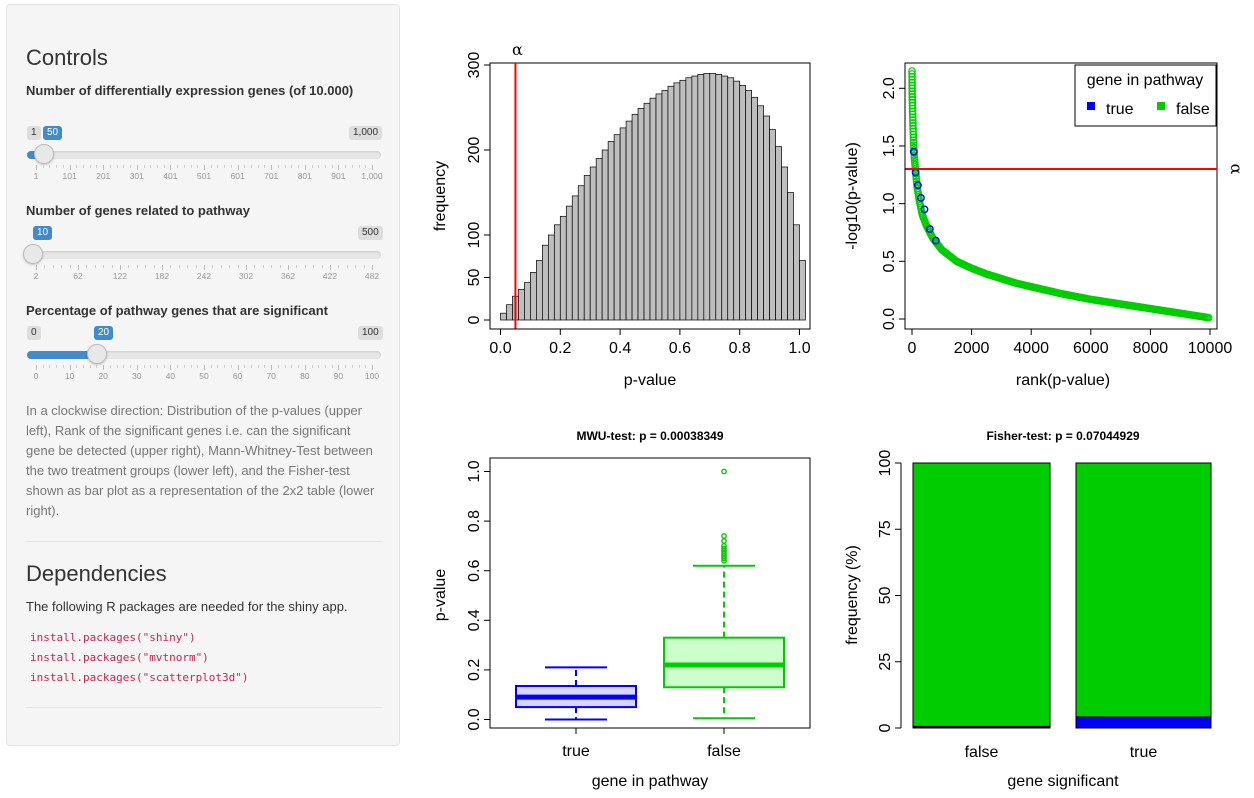 The width and height of the screenshot is (1254, 798). Describe the element at coordinates (67, 57) in the screenshot. I see `controls-title: Controls` at that location.